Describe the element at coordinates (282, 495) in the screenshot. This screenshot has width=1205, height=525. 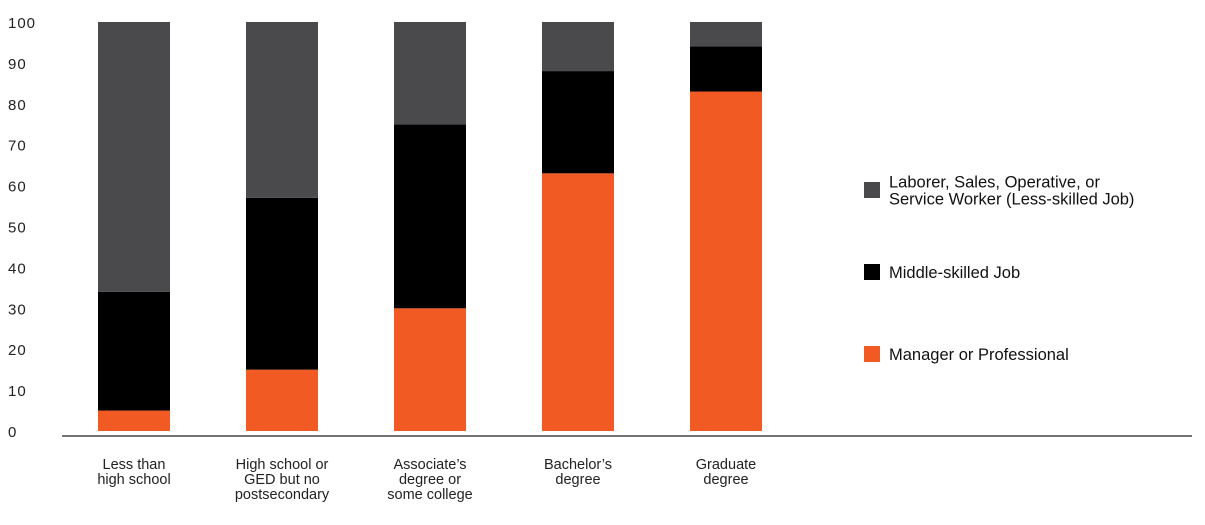
I see `x-tick-label: postsecondary` at that location.